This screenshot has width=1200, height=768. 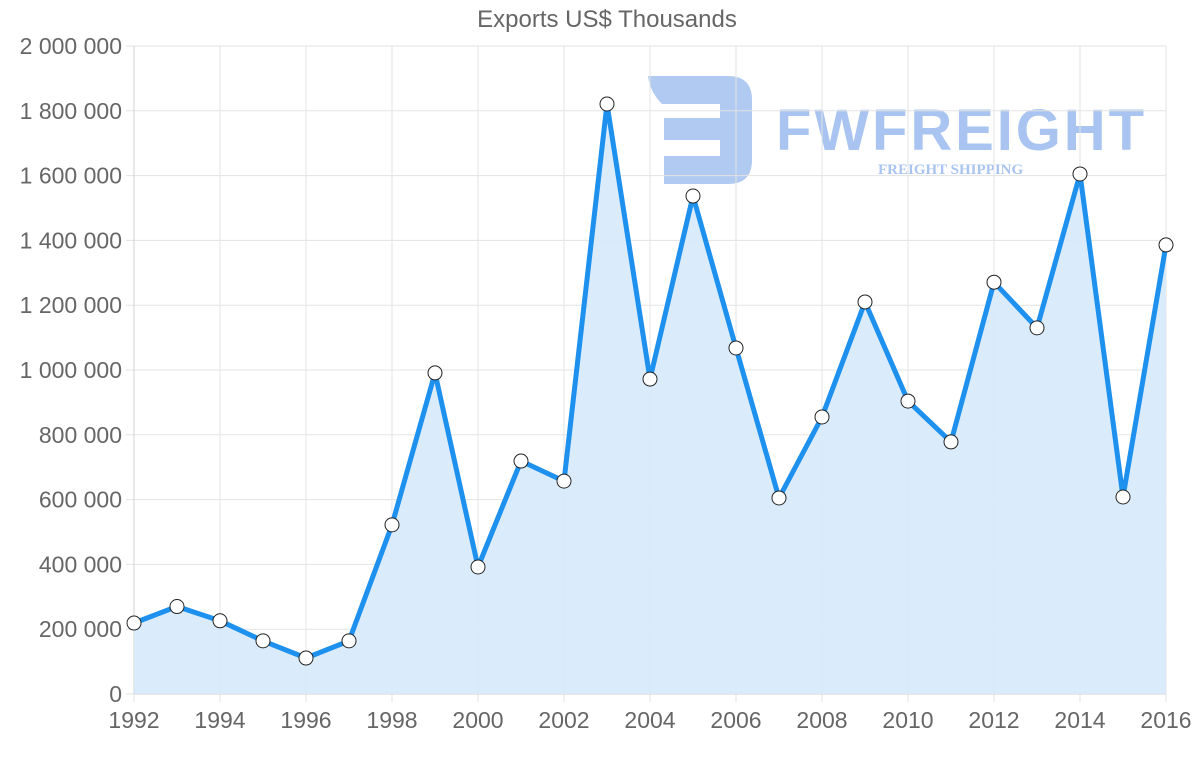 I want to click on data-point: 2011: 778000, so click(x=951, y=442).